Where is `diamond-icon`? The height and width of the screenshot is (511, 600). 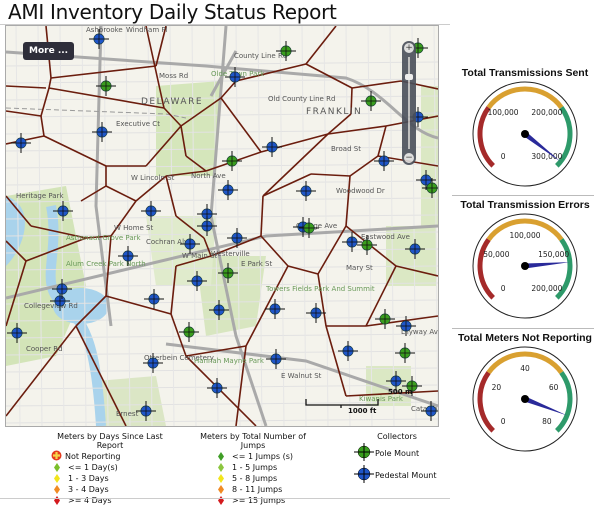 diamond-icon is located at coordinates (57, 467).